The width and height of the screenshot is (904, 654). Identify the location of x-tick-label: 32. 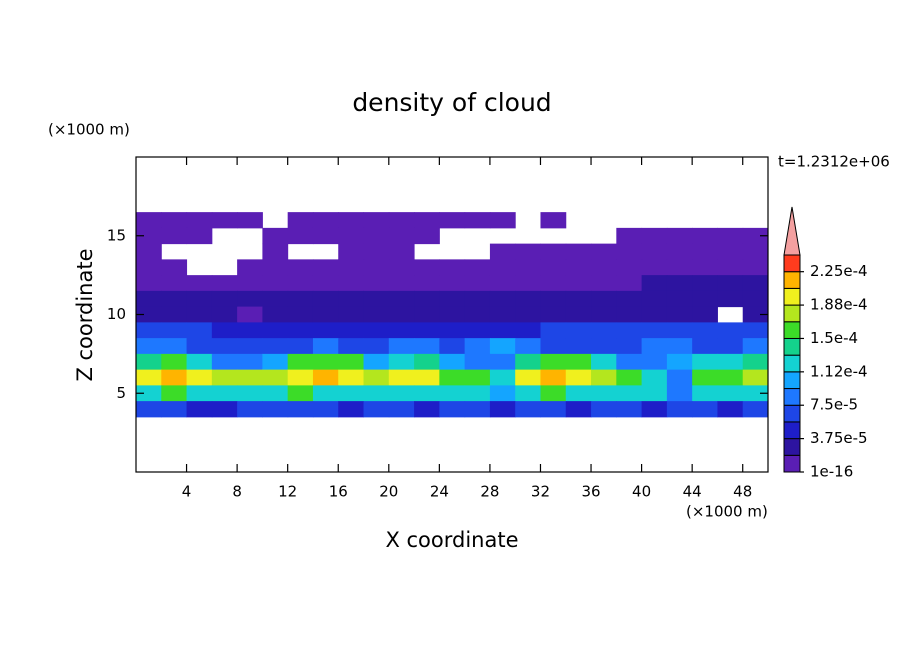
(540, 492).